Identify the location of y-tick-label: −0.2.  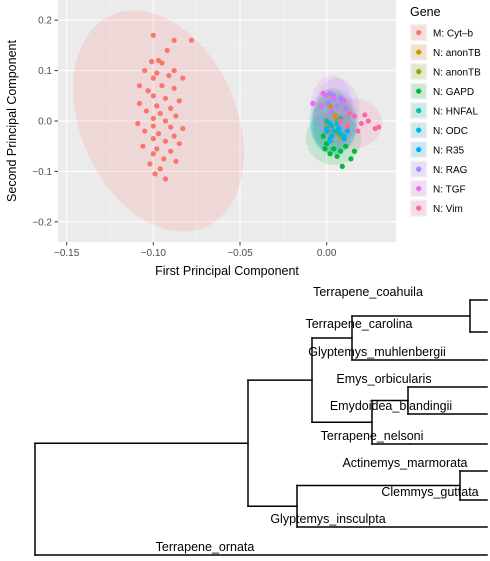
(42, 222).